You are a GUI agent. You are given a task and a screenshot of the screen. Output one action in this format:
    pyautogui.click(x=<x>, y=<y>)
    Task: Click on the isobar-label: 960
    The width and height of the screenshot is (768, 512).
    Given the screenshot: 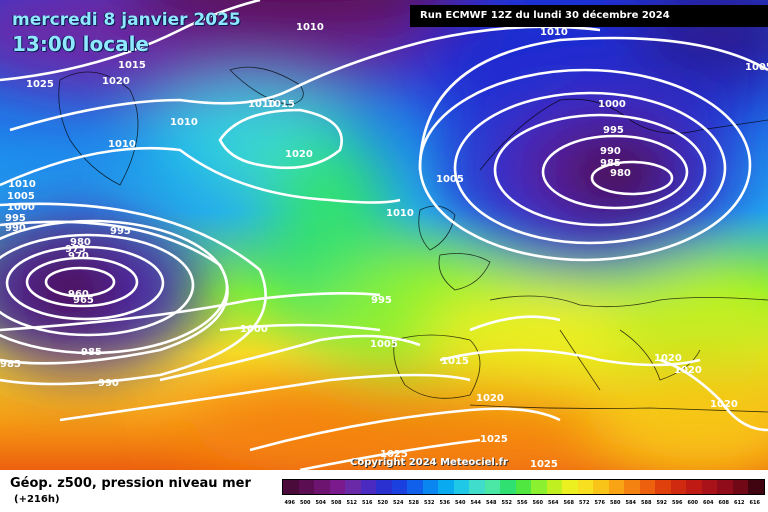 What is the action you would take?
    pyautogui.click(x=78, y=294)
    